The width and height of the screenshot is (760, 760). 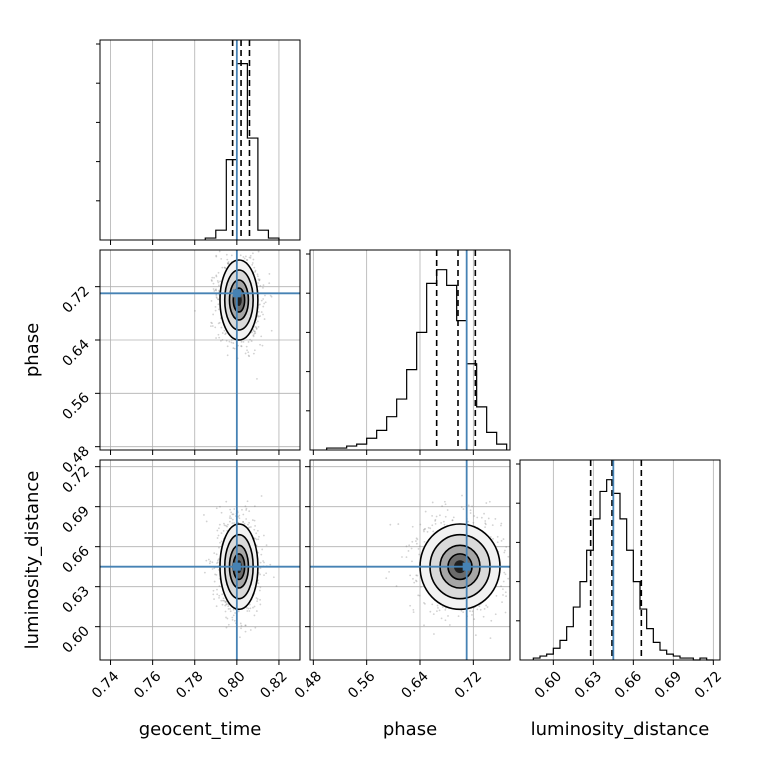 I want to click on grid, so click(x=393, y=350).